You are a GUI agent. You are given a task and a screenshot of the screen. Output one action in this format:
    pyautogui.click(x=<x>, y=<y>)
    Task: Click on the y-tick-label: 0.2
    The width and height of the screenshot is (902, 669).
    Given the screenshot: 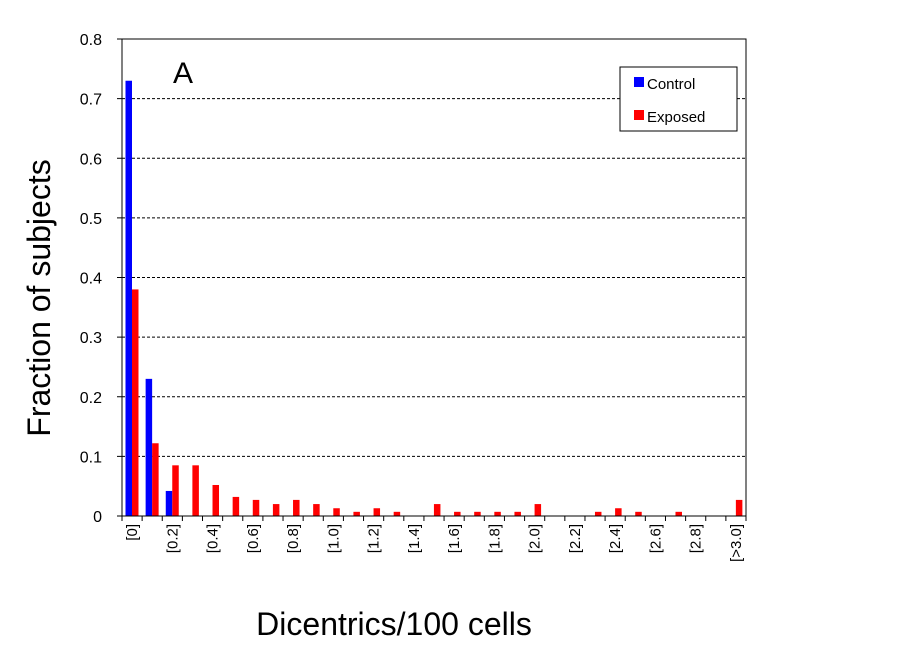 What is the action you would take?
    pyautogui.click(x=91, y=398)
    